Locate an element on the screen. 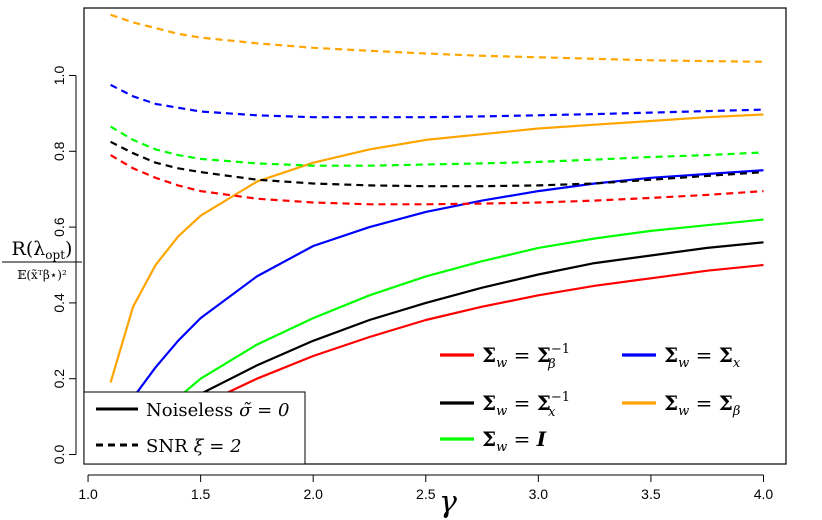  legend-style-snr-label: SNR is located at coordinates (167, 446).